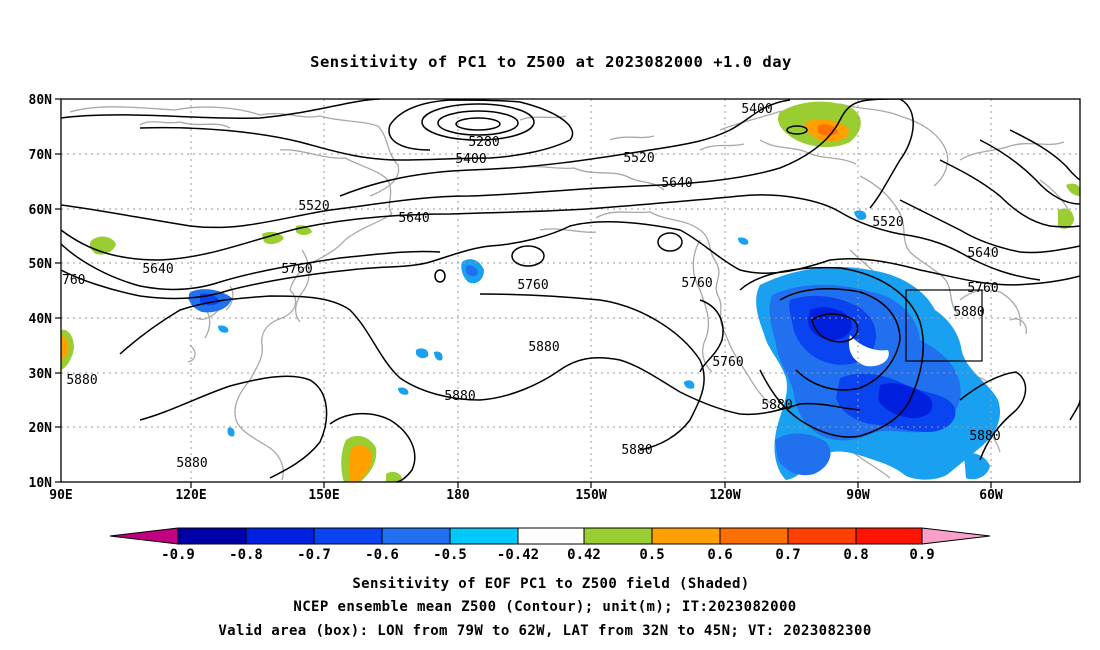 This screenshot has height=650, width=1100. Describe the element at coordinates (458, 495) in the screenshot. I see `lon-tick-label: 180` at that location.